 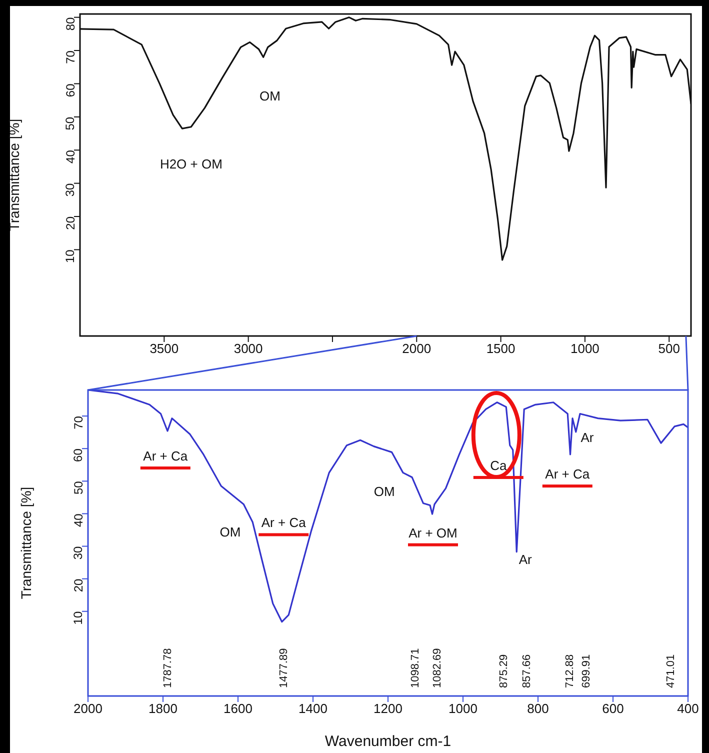 What do you see at coordinates (538, 708) in the screenshot?
I see `x-tick-label: 800` at bounding box center [538, 708].